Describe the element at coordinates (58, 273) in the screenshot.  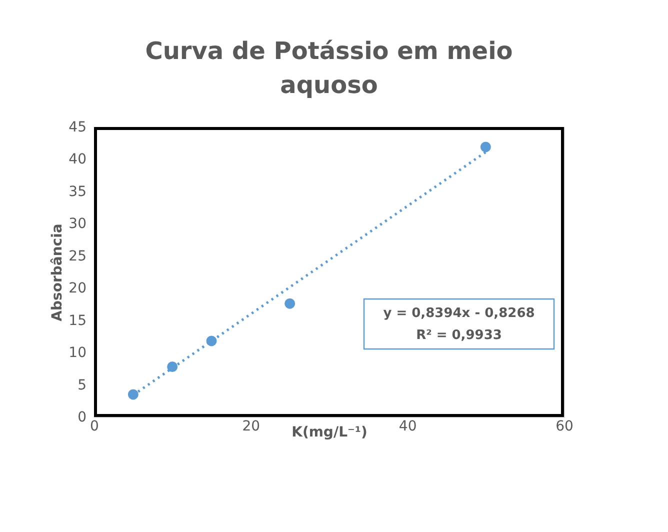
I see `y-axis-title: Absorbância` at that location.